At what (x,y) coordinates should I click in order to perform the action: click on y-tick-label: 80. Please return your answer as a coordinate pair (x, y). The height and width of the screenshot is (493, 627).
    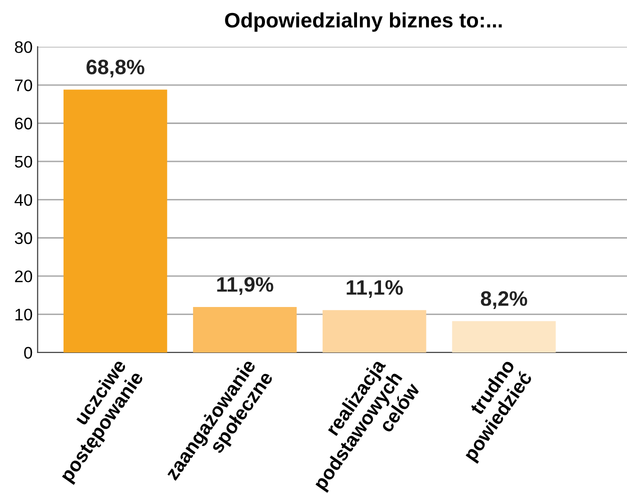
    Looking at the image, I should click on (23, 47).